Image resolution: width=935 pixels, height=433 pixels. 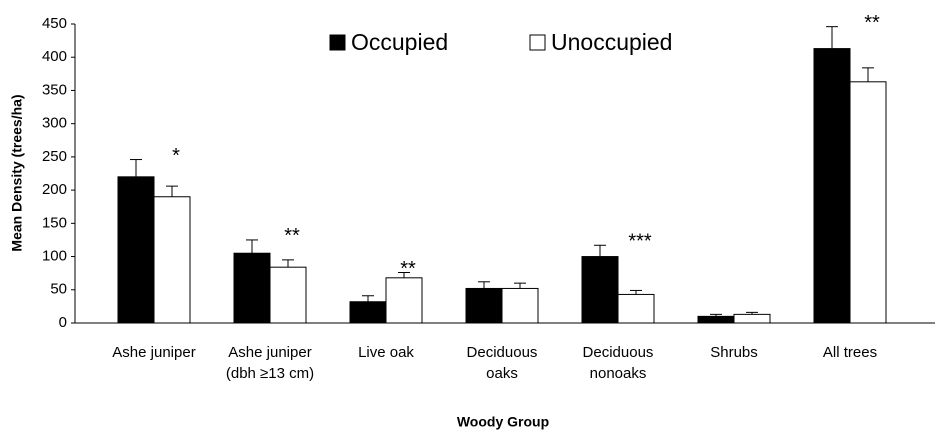 What do you see at coordinates (17, 172) in the screenshot?
I see `y-axis-title: Mean Density (trees/ha)` at bounding box center [17, 172].